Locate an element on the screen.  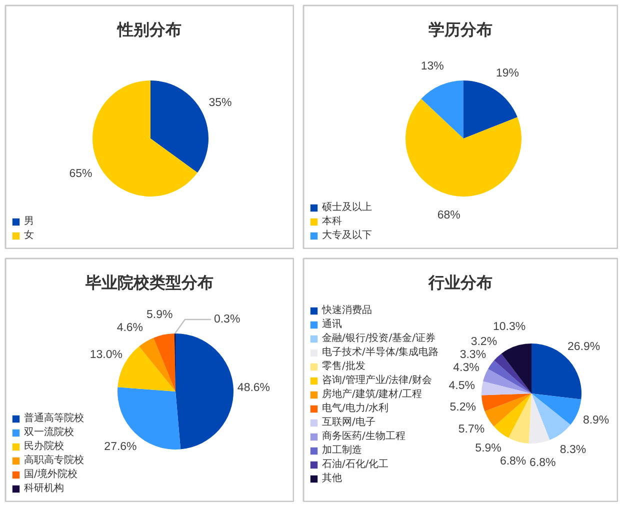
legend-label: 电子技术/半导体/集成电路 is located at coordinates (380, 352).